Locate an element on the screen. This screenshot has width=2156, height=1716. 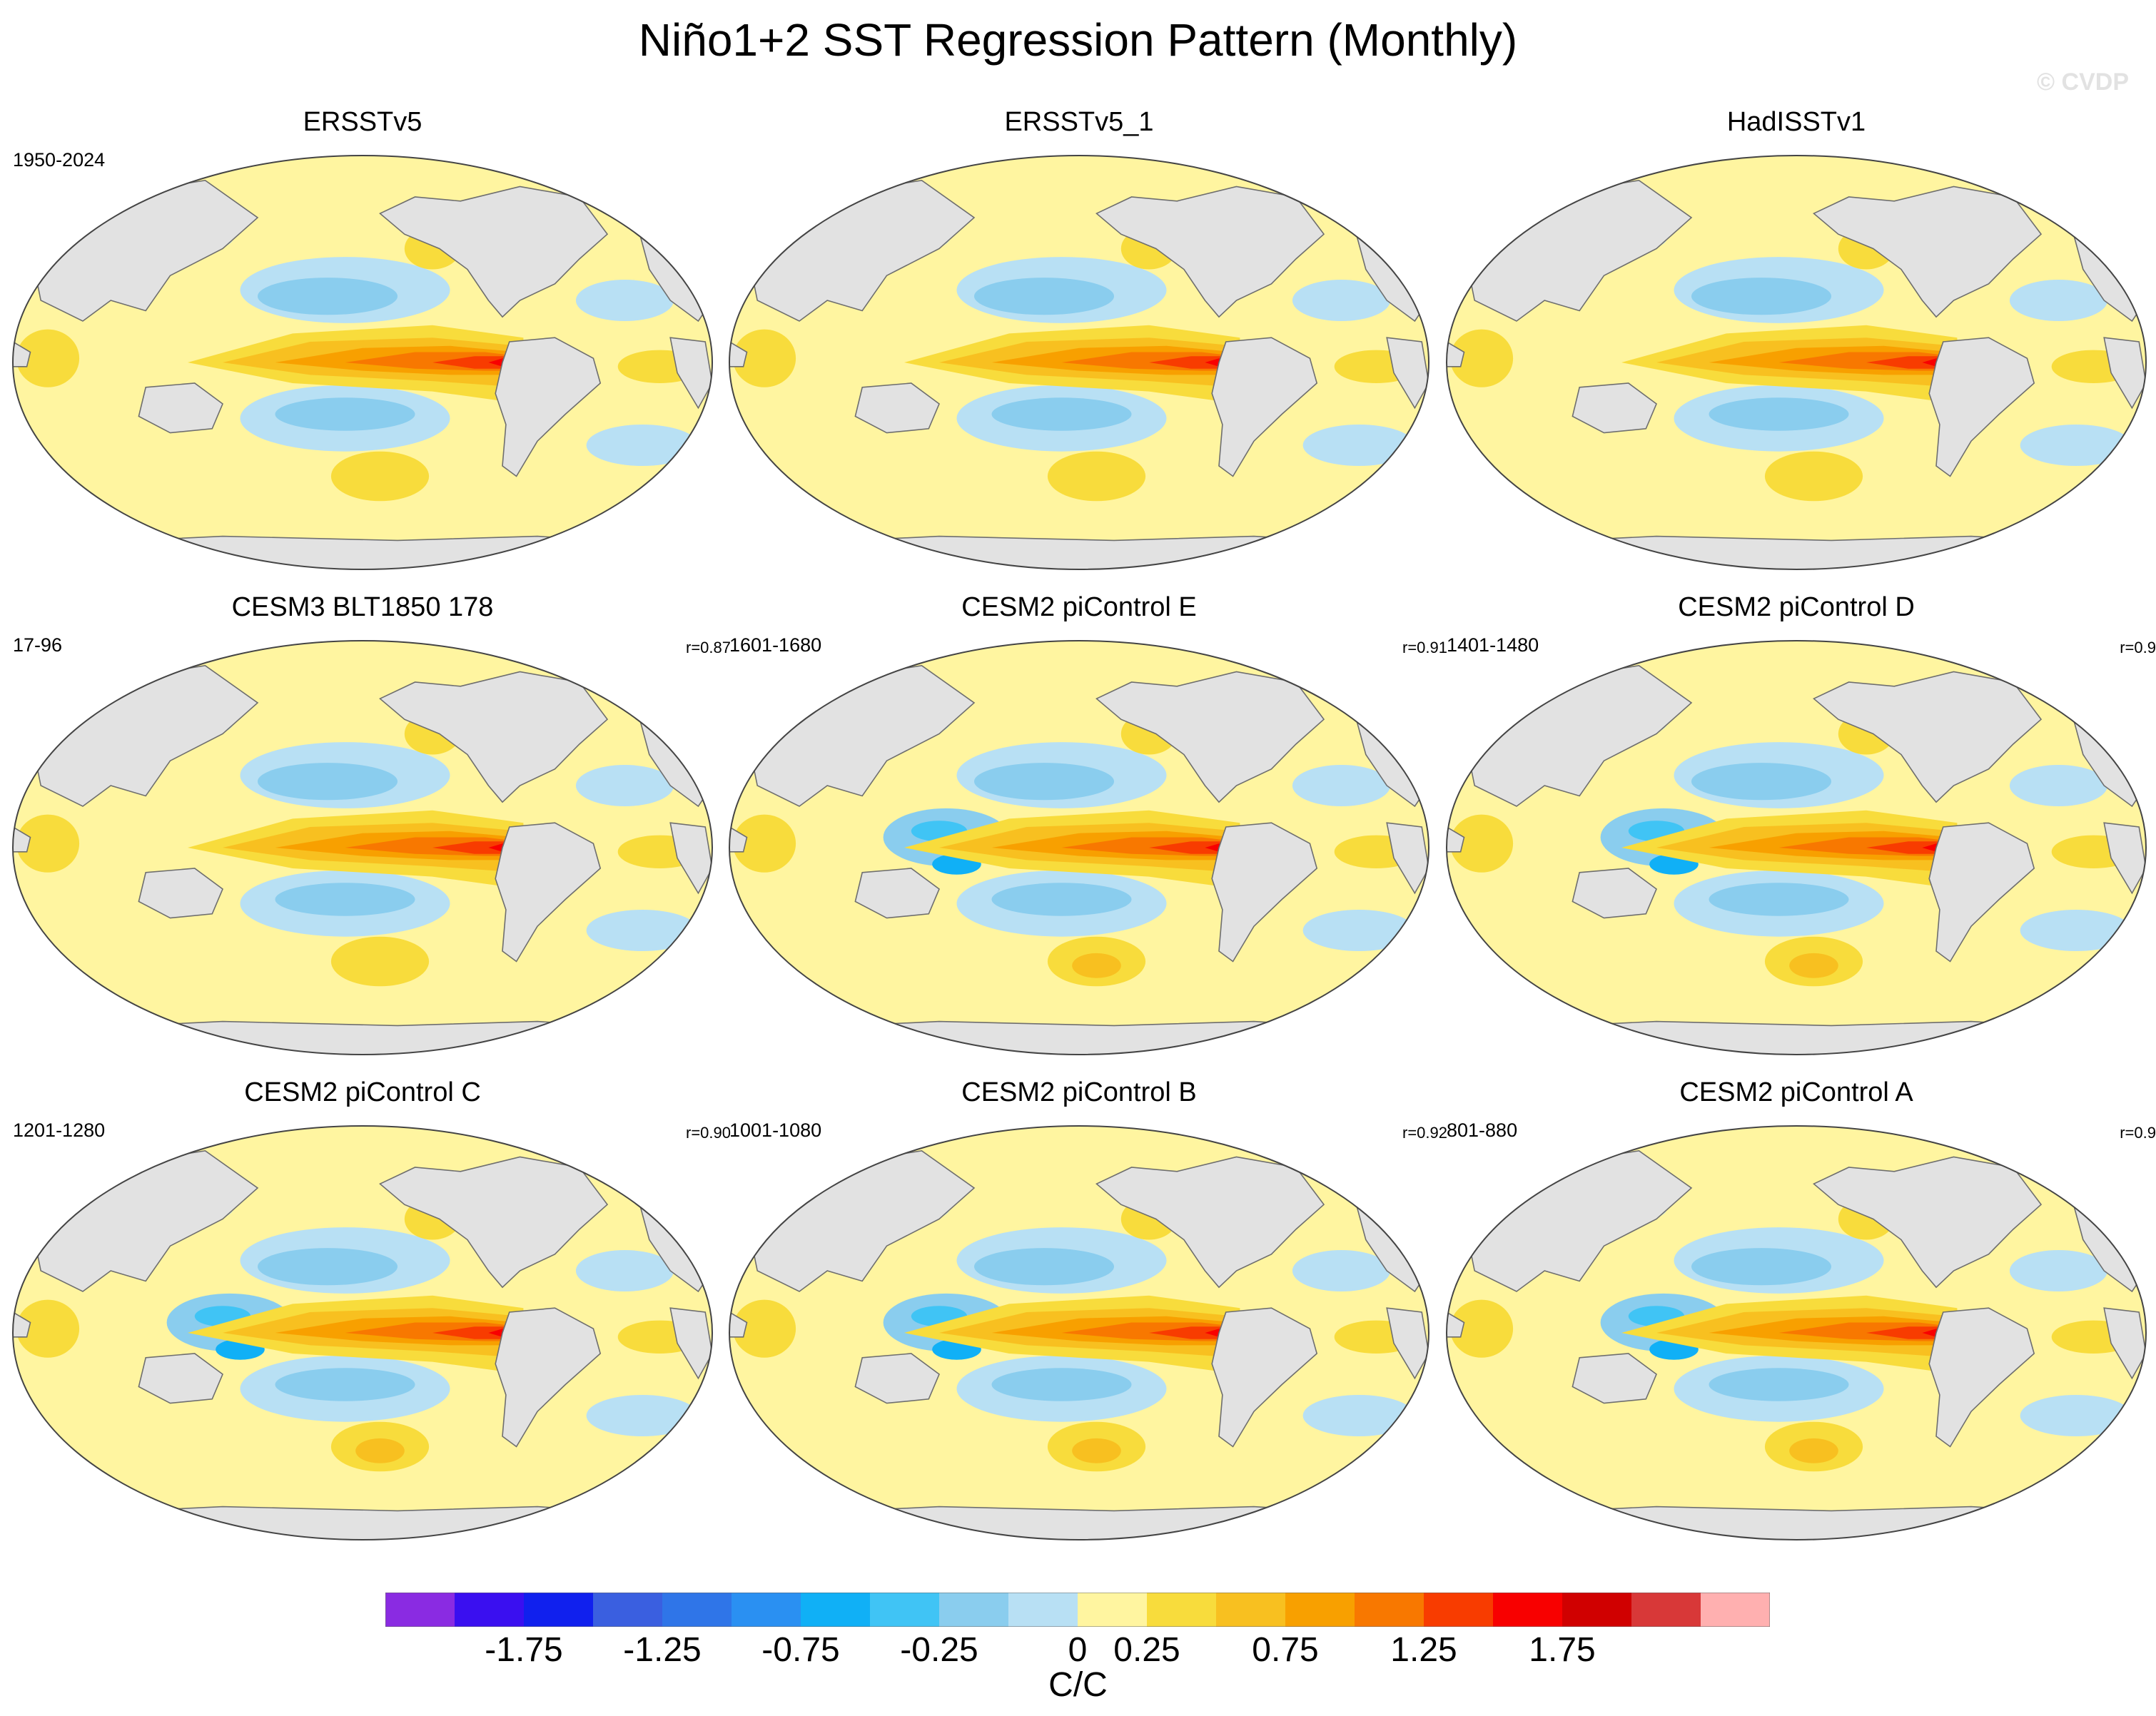
colorbar-tick-label: 1.75 is located at coordinates (1562, 1650).